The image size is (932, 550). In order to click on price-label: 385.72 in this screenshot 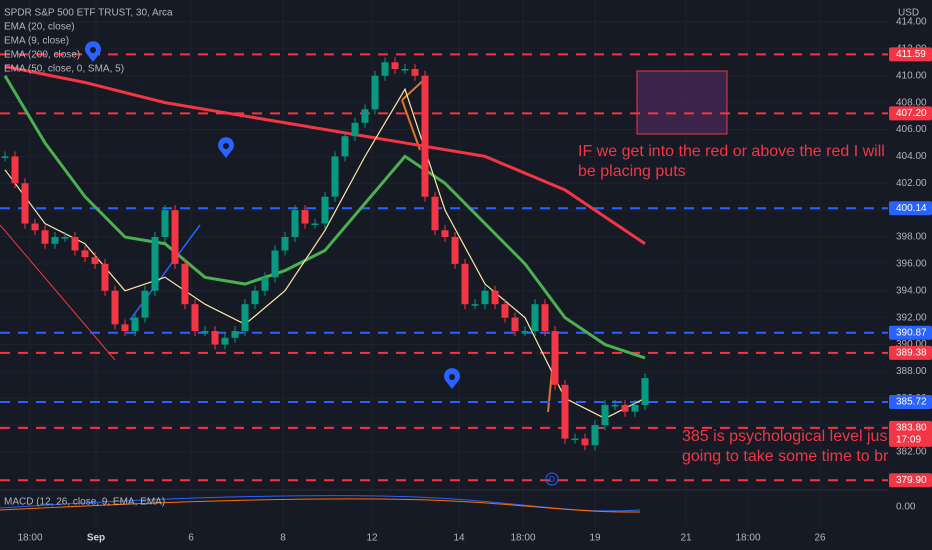, I will do `click(911, 402)`.